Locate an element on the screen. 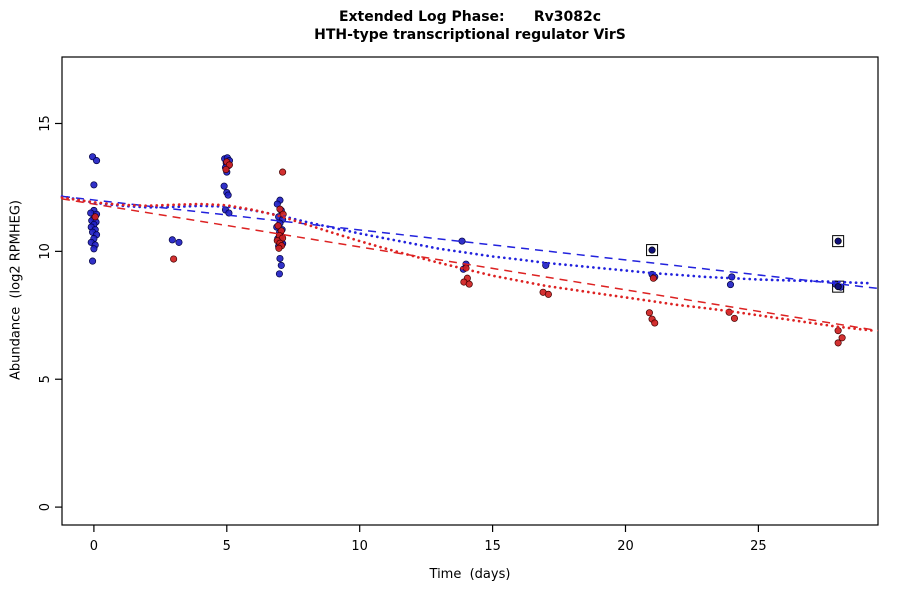 Image resolution: width=900 pixels, height=600 pixels. blue-loess-fit is located at coordinates (467, 240).